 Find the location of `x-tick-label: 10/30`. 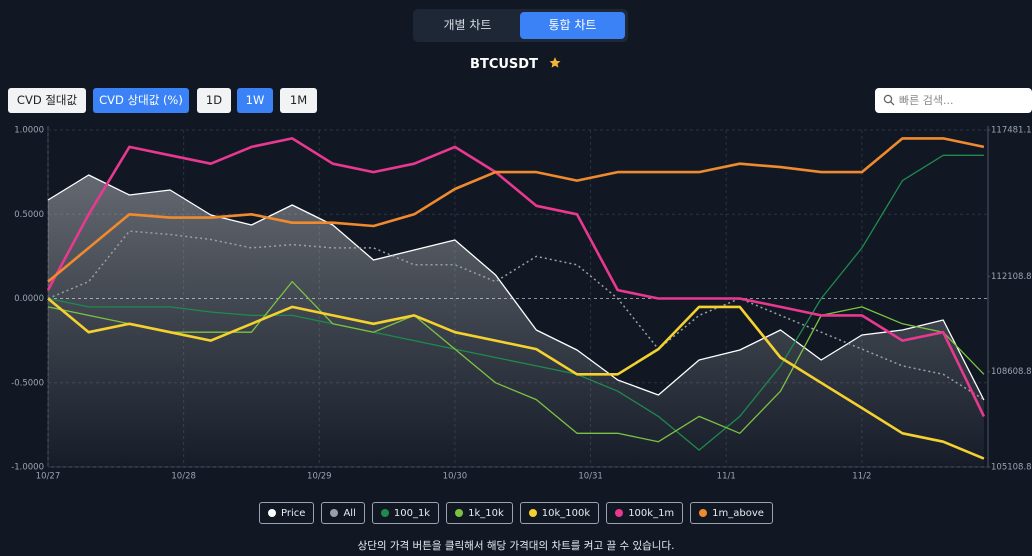

x-tick-label: 10/30 is located at coordinates (455, 476).